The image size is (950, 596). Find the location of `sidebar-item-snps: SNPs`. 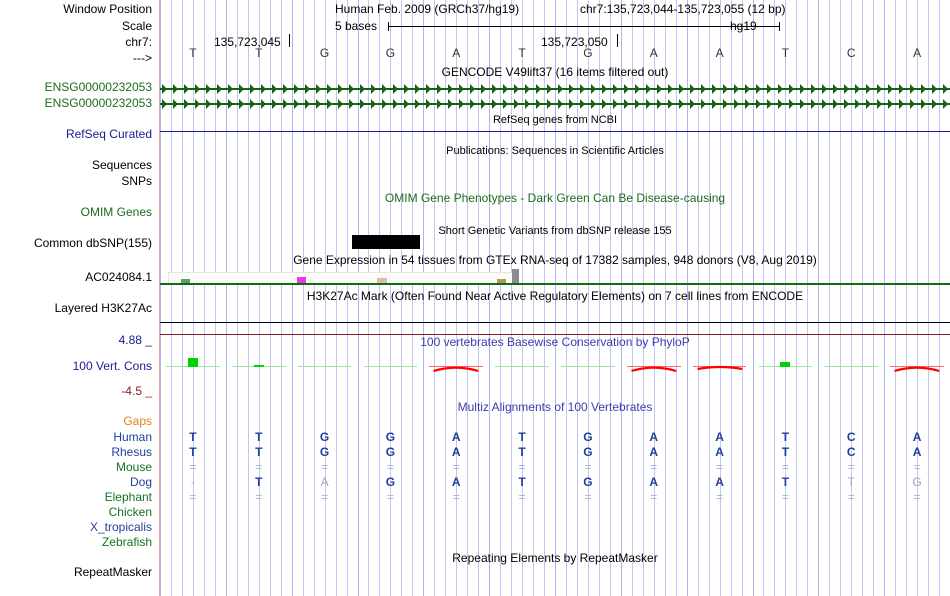

sidebar-item-snps: SNPs is located at coordinates (136, 181).